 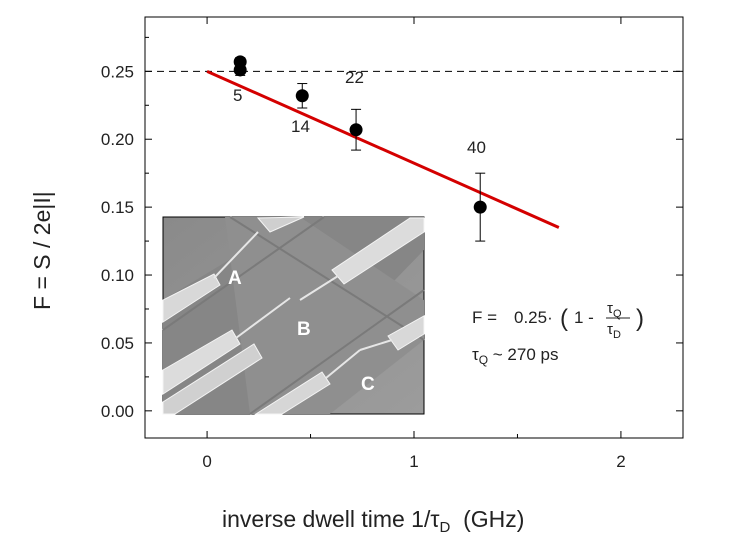 What do you see at coordinates (444, 527) in the screenshot?
I see `x-axis-title-sub: D` at bounding box center [444, 527].